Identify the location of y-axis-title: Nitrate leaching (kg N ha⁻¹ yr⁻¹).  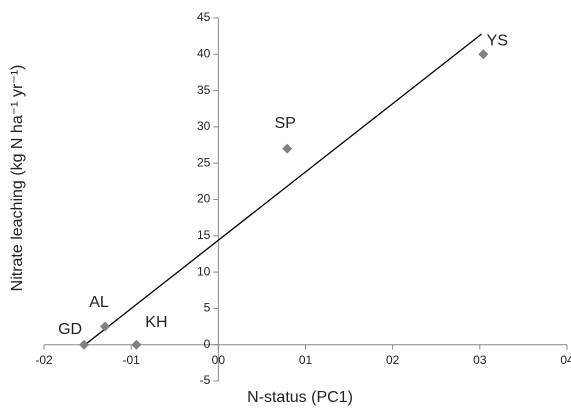
(17, 178).